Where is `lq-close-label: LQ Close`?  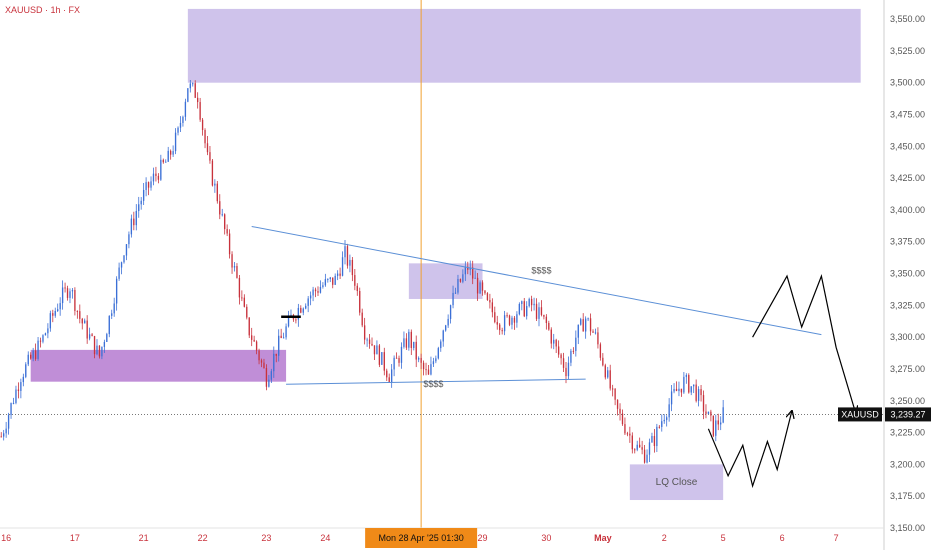 lq-close-label: LQ Close is located at coordinates (677, 482).